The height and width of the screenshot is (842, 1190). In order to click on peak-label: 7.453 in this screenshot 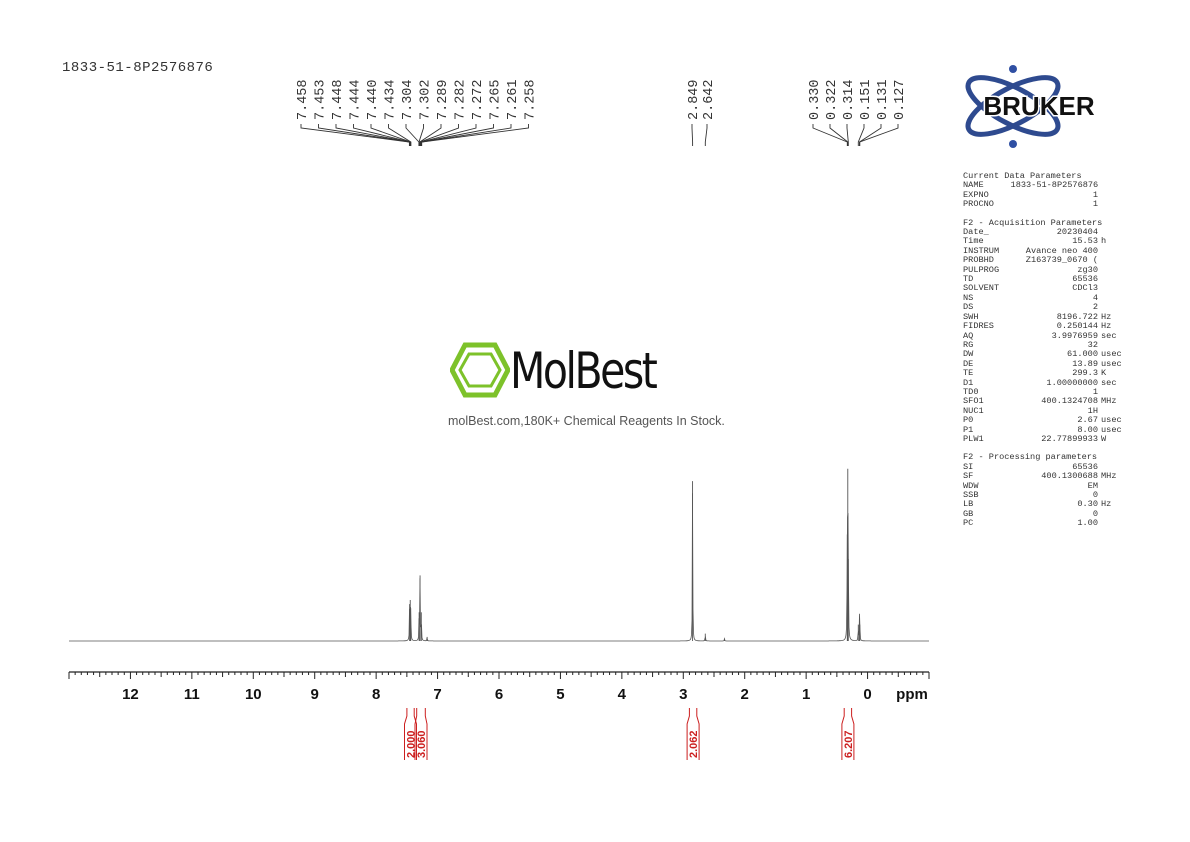, I will do `click(321, 99)`.